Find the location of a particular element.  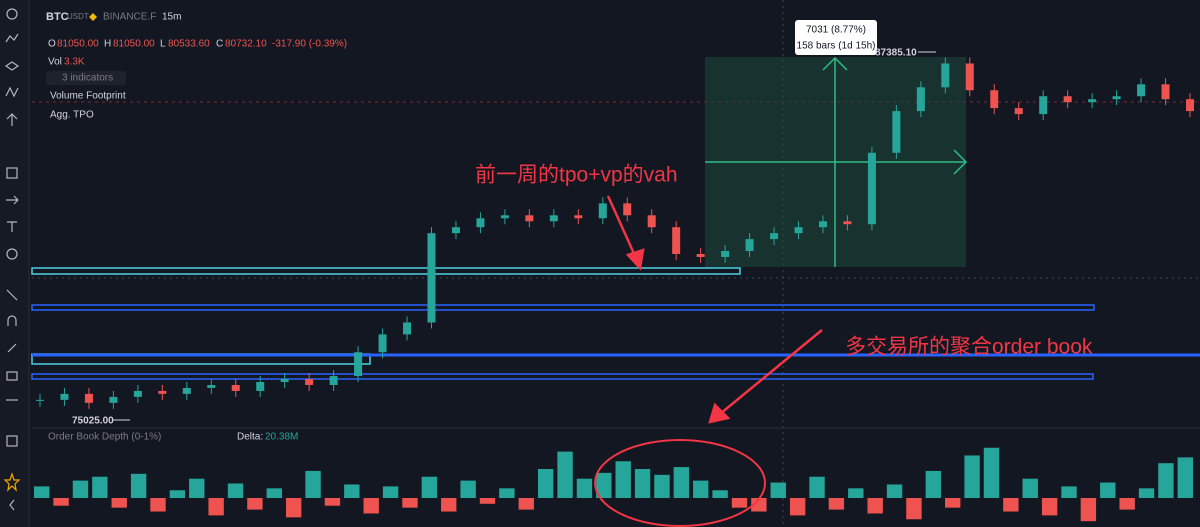

annotation: 多交易所的聚合order book is located at coordinates (969, 347).